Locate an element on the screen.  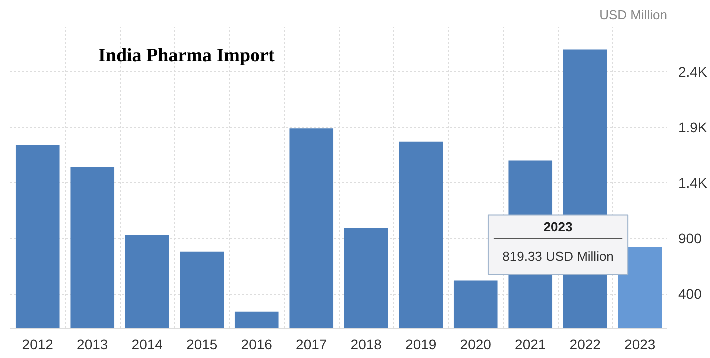
x-tick-label: 2018 is located at coordinates (366, 344).